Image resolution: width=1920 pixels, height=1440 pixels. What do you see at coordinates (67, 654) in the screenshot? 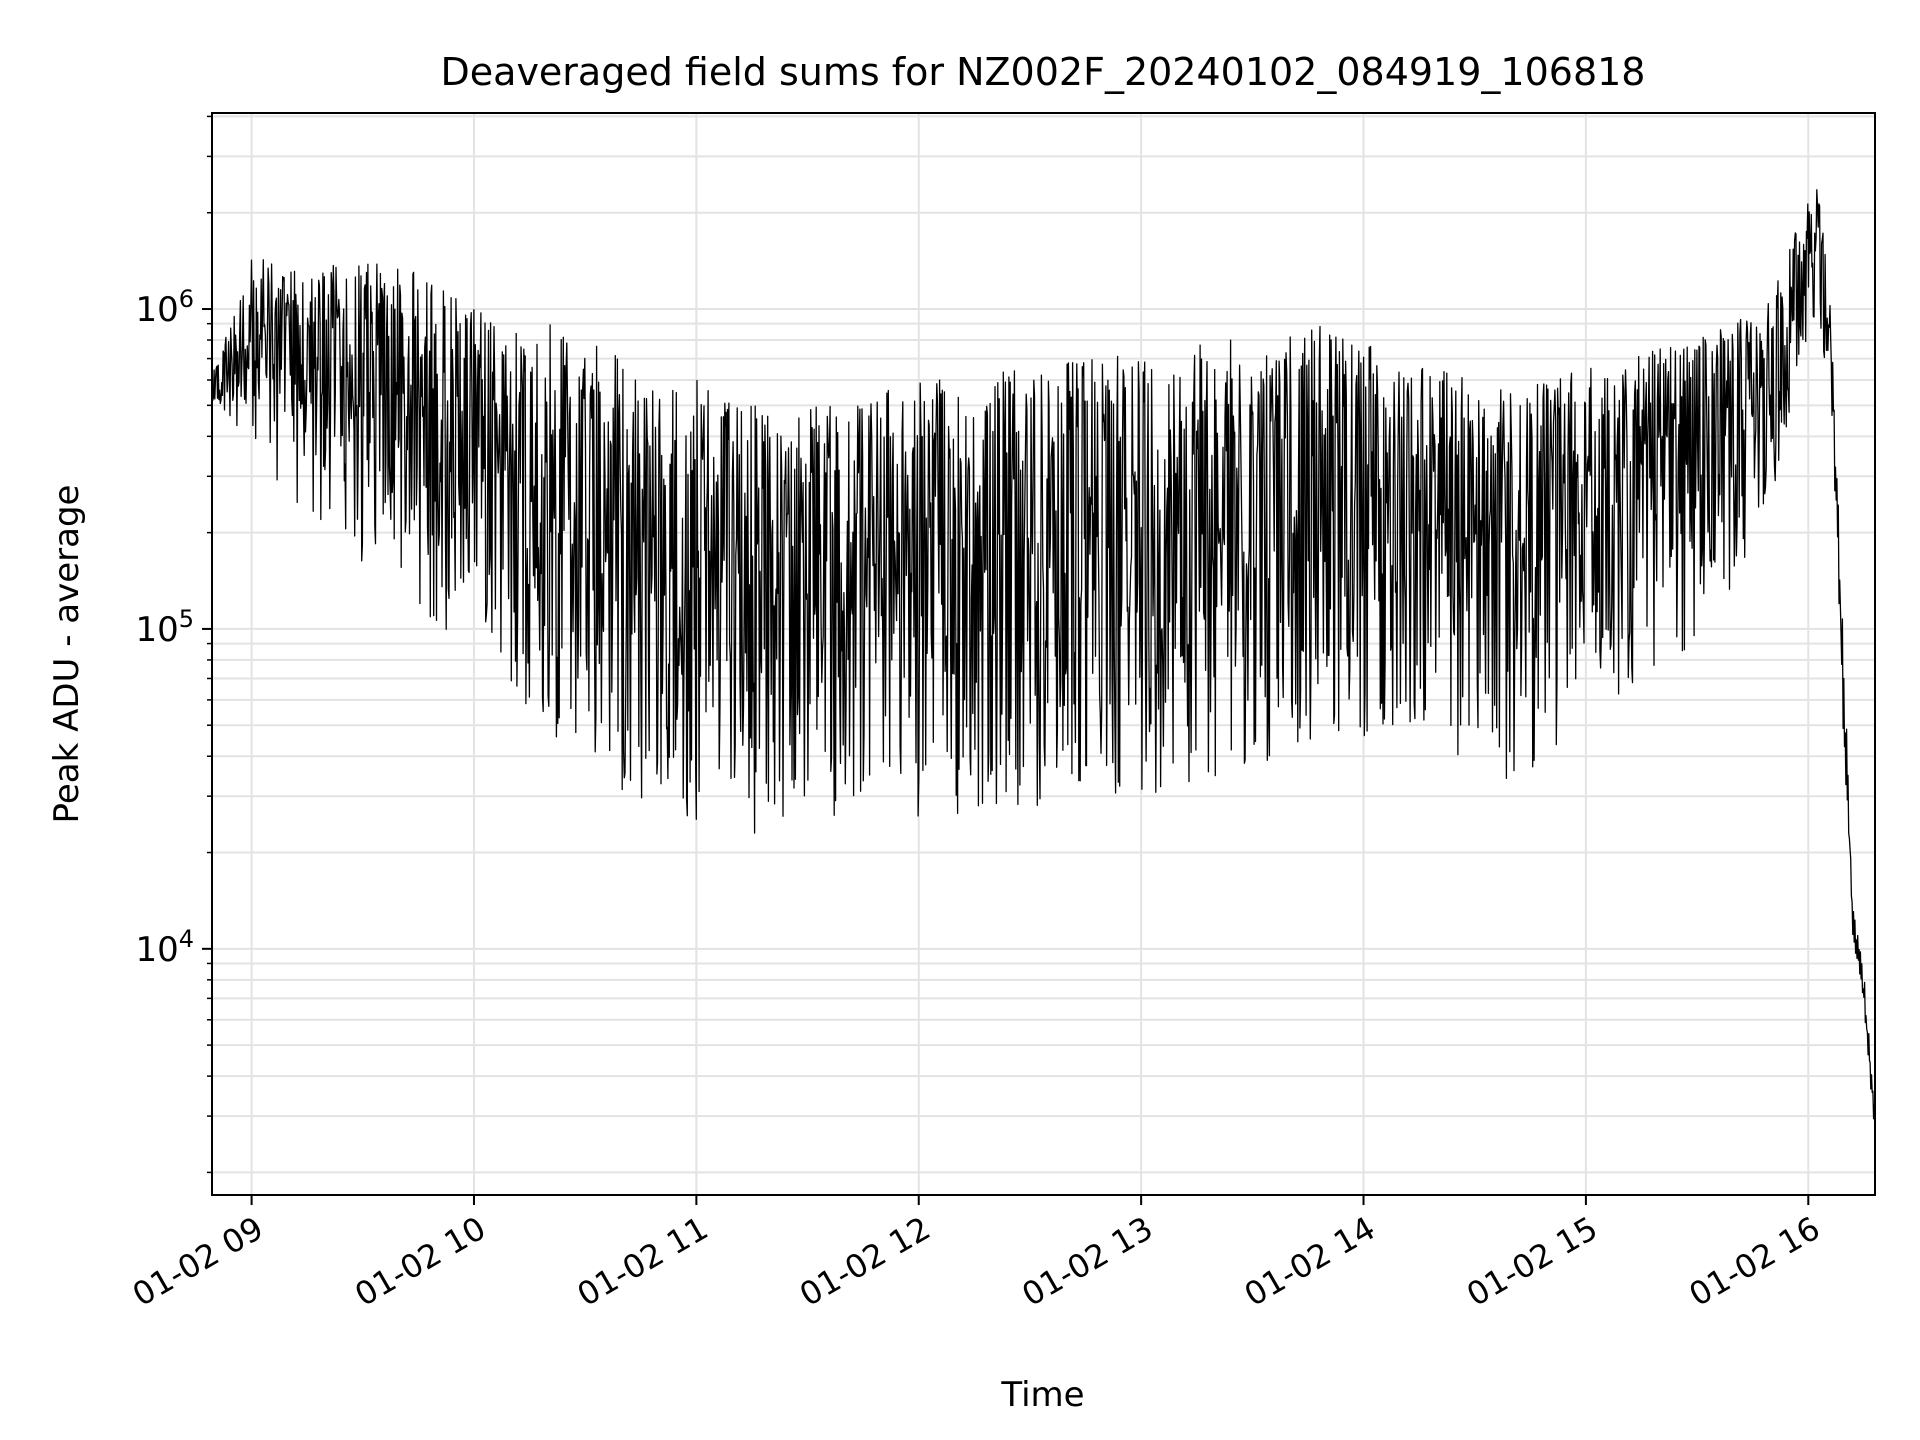
I see `y-axis-label: Peak ADU - average` at bounding box center [67, 654].